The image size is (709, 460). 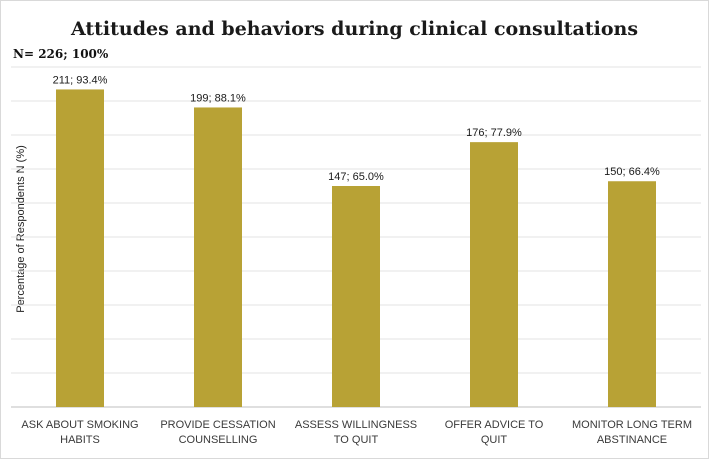 What do you see at coordinates (494, 432) in the screenshot?
I see `x-tick-label: OFFER ADVICE TO QUIT` at bounding box center [494, 432].